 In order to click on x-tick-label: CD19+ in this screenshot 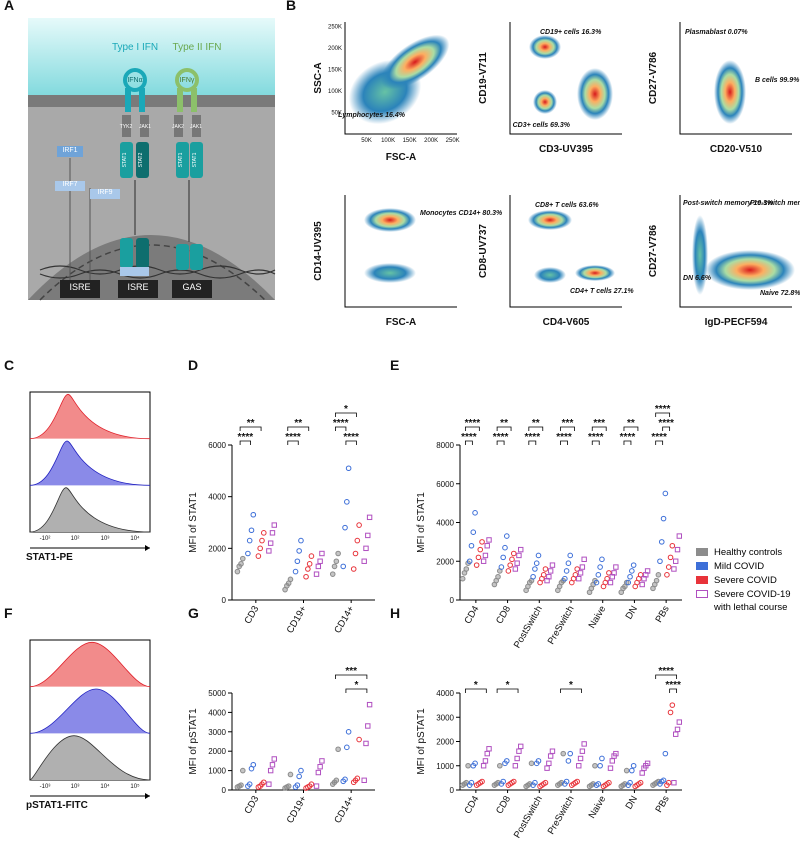, I will do `click(297, 620)`.